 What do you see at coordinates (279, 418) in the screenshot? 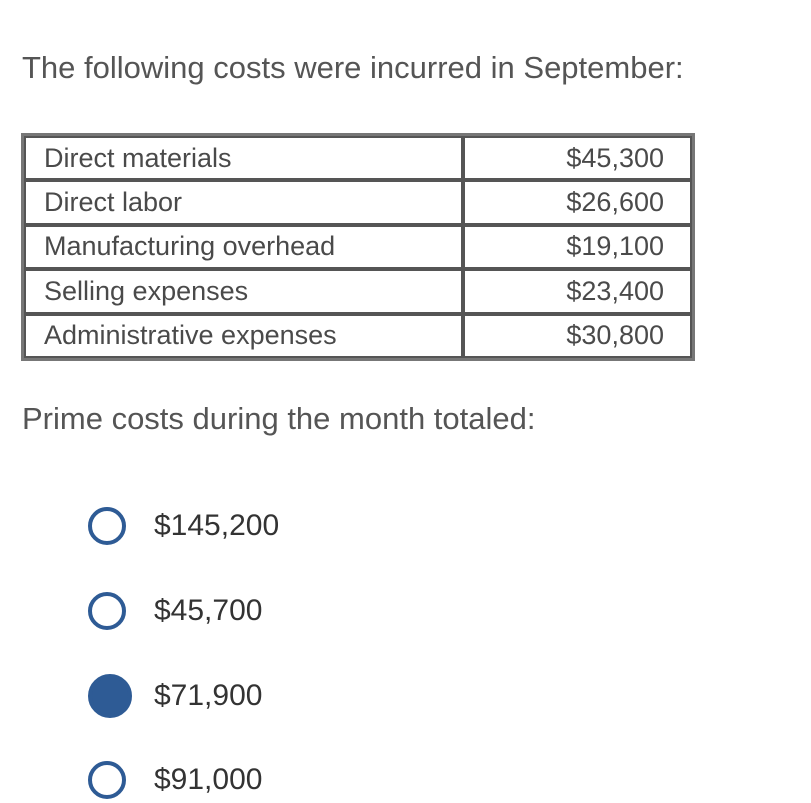
I see `question-prompt: Prime costs during the month totaled:` at bounding box center [279, 418].